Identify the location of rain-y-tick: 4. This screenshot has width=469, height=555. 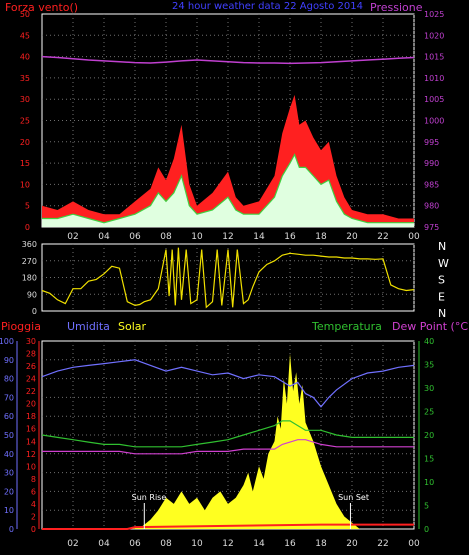
(33, 504).